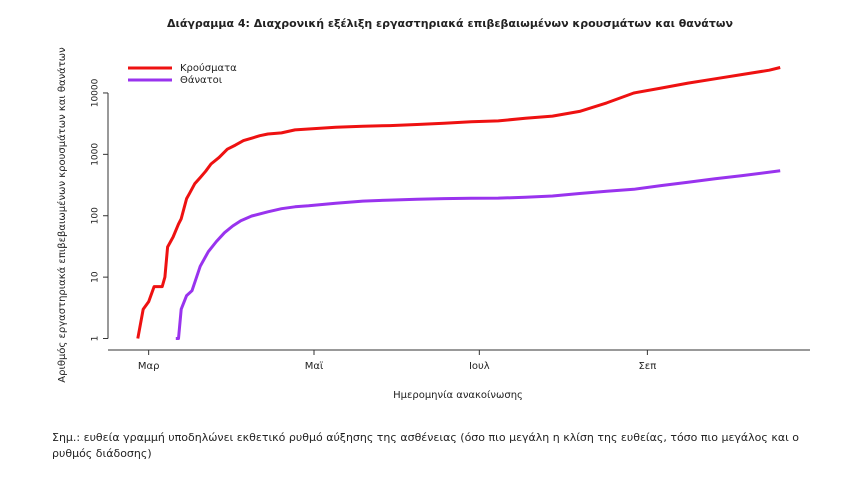 The height and width of the screenshot is (497, 864). What do you see at coordinates (149, 366) in the screenshot?
I see `x-tick-label: Μαρ` at bounding box center [149, 366].